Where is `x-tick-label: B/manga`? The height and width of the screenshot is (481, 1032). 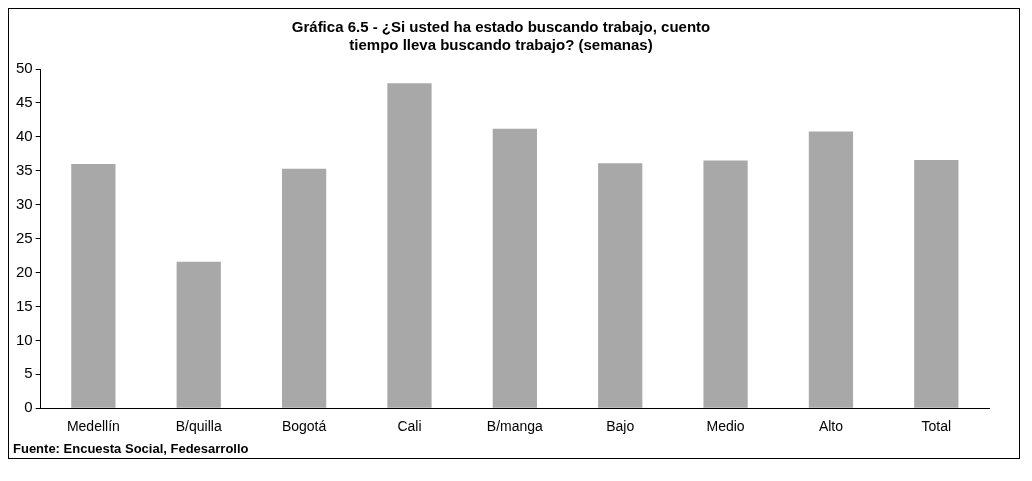 x-tick-label: B/manga is located at coordinates (515, 426).